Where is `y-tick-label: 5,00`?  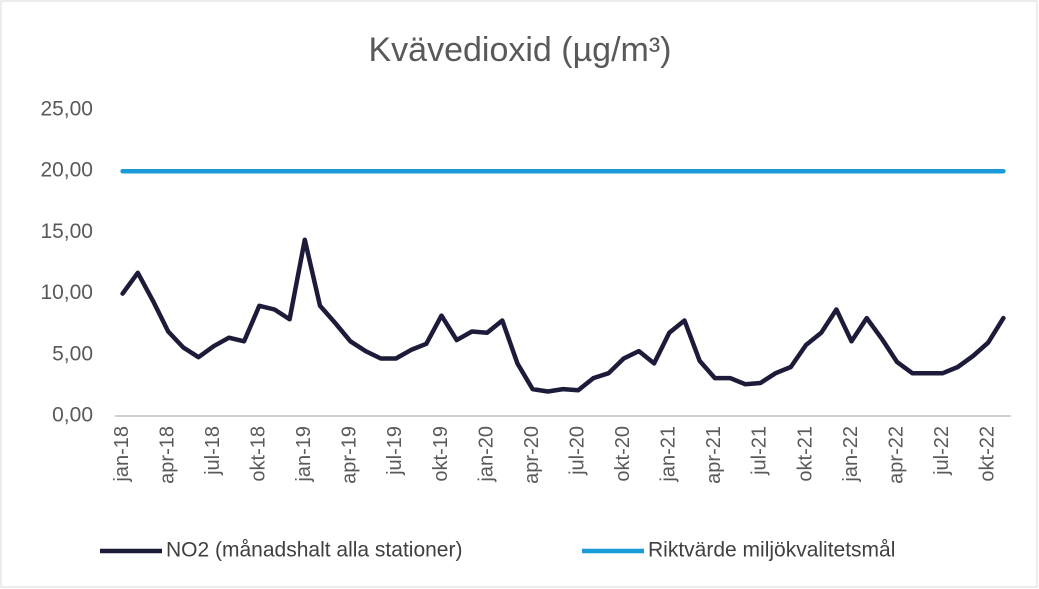 y-tick-label: 5,00 is located at coordinates (72, 353).